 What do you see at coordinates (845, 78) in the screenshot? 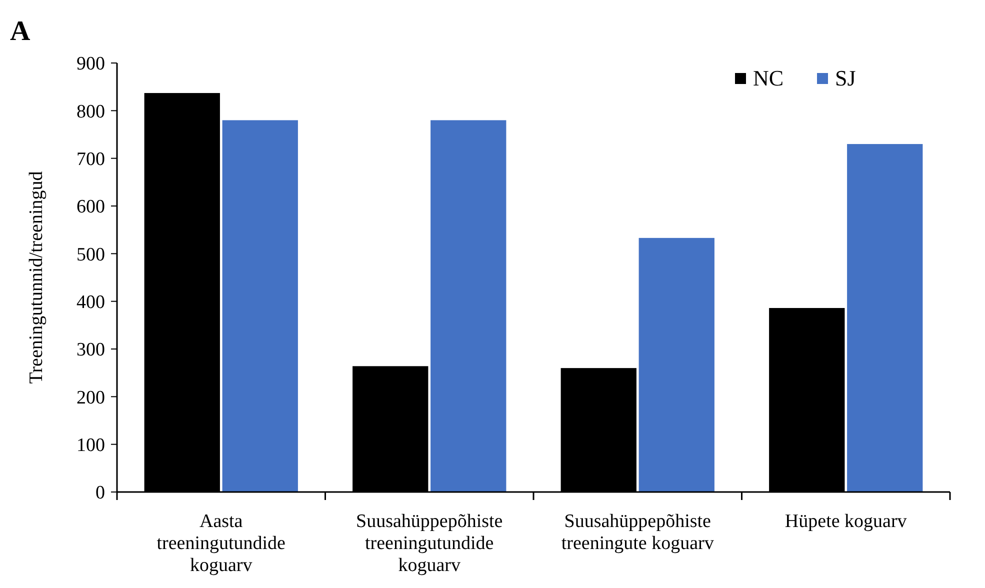
I see `legend-label: SJ` at bounding box center [845, 78].